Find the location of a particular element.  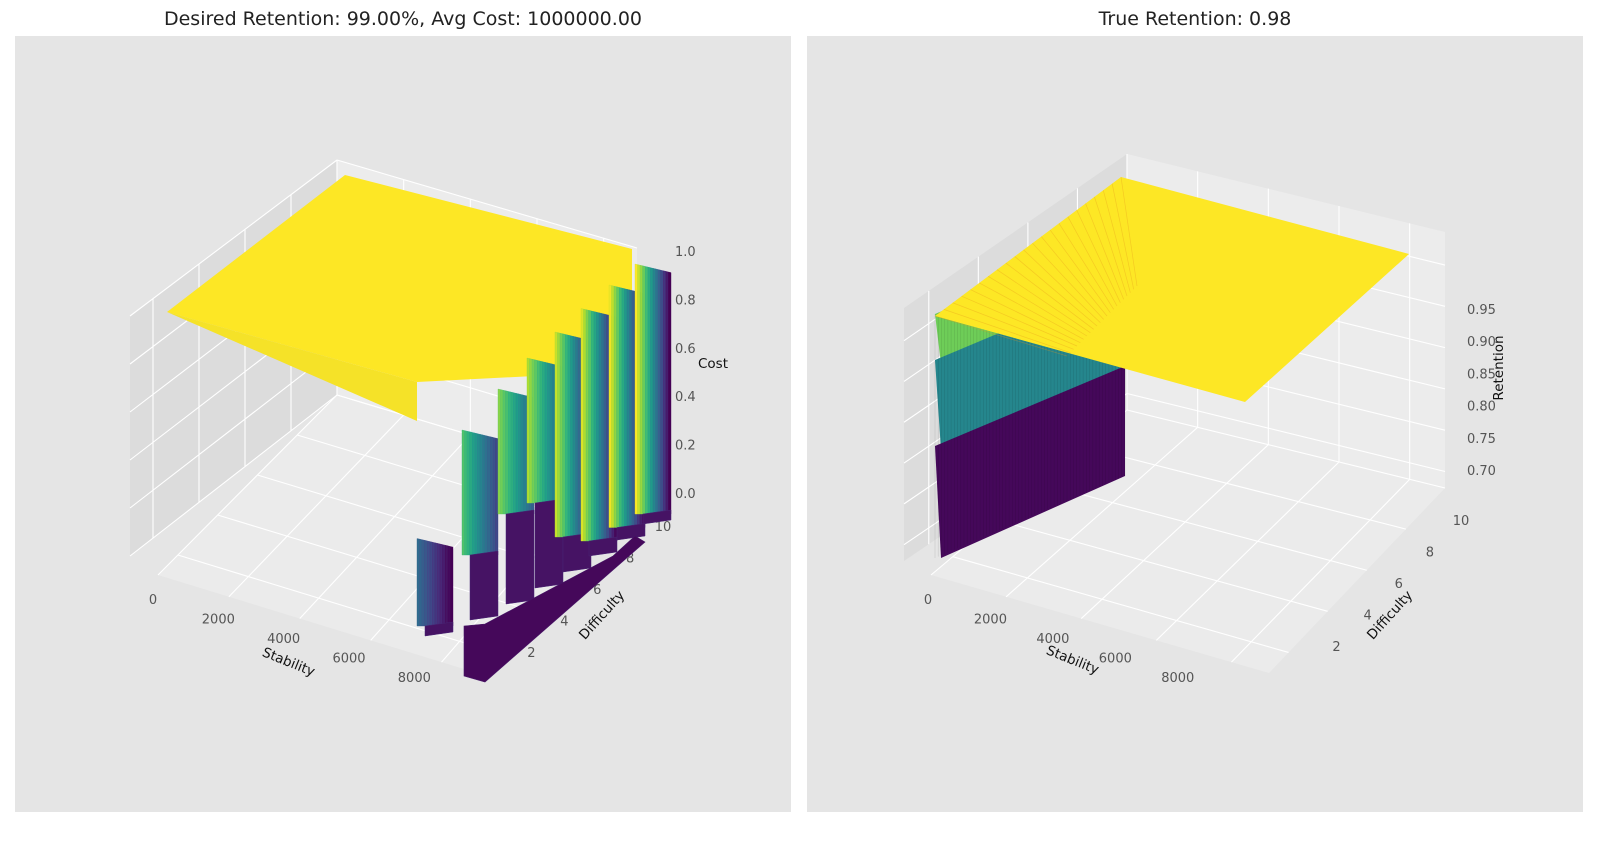

cost-plateau-top is located at coordinates (399, 278).